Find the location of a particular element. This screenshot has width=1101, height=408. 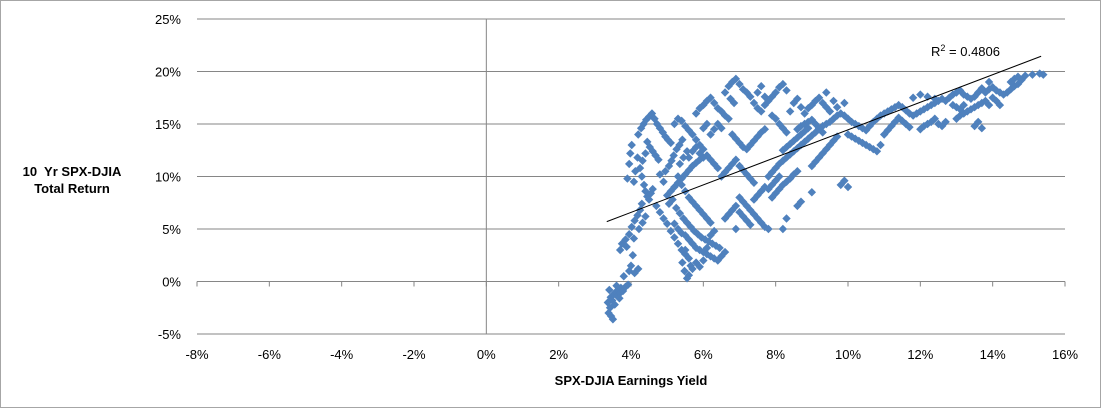

x-tick-label: 12% is located at coordinates (920, 354).